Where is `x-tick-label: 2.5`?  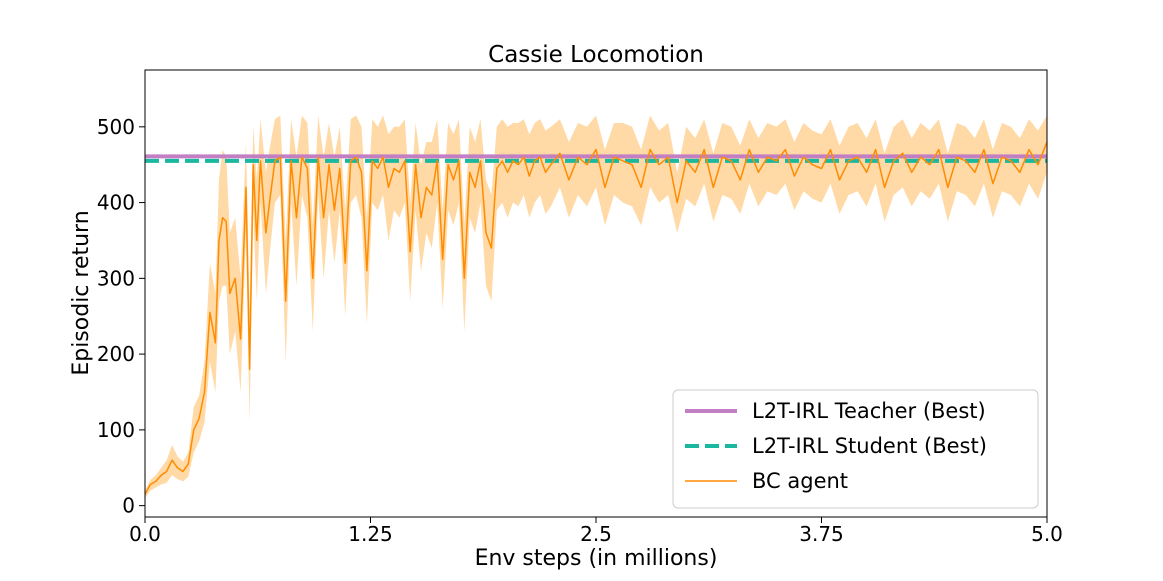 x-tick-label: 2.5 is located at coordinates (596, 534).